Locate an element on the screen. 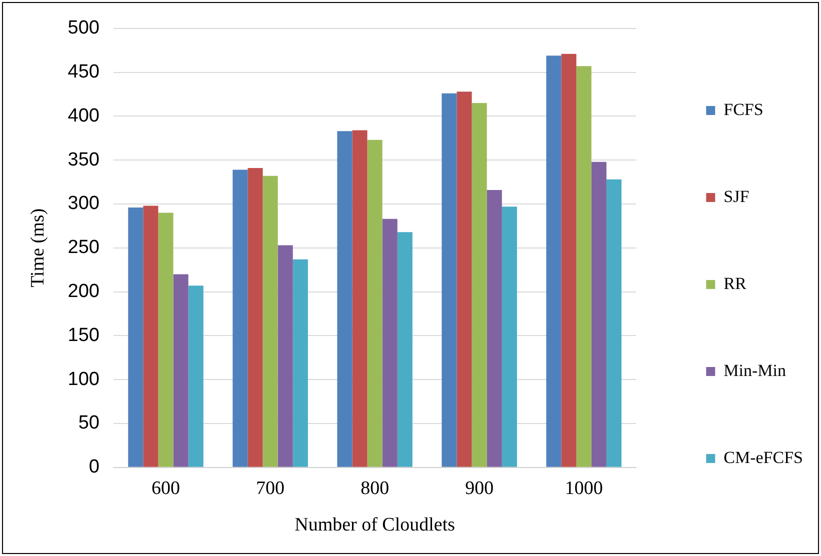 Image resolution: width=821 pixels, height=556 pixels. legend-label: SJF is located at coordinates (737, 196).